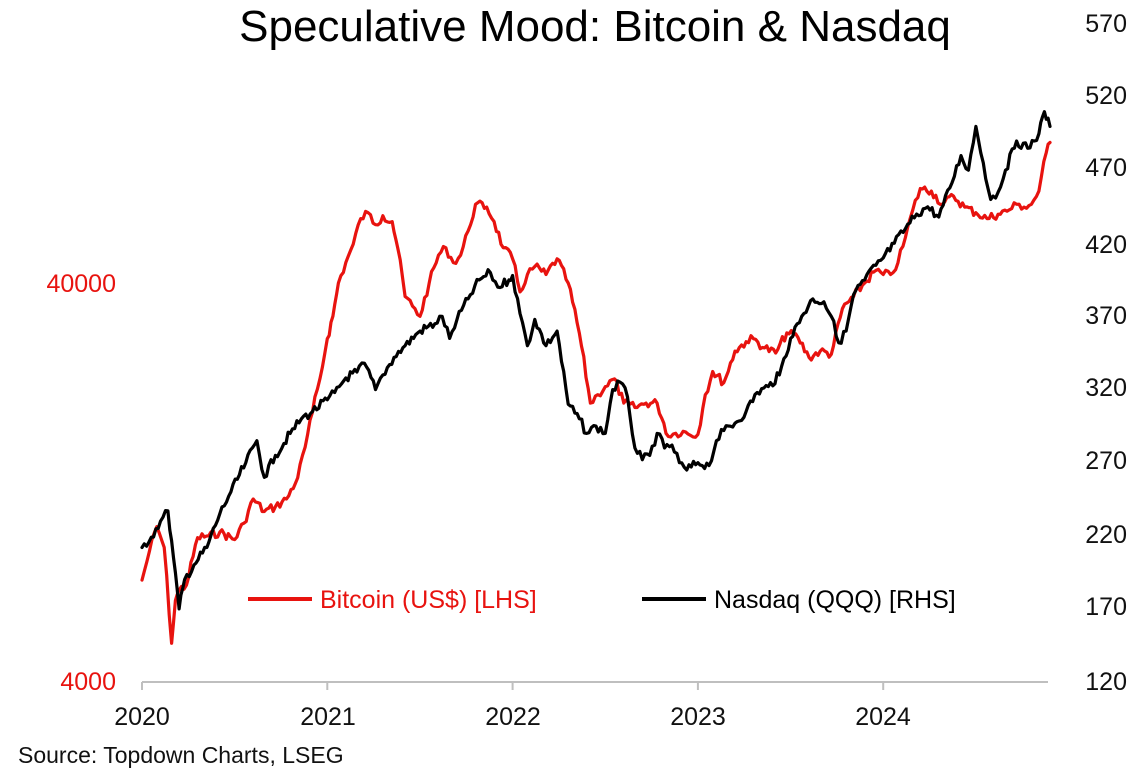 This screenshot has width=1142, height=772. I want to click on right-tick-label: 220, so click(1106, 535).